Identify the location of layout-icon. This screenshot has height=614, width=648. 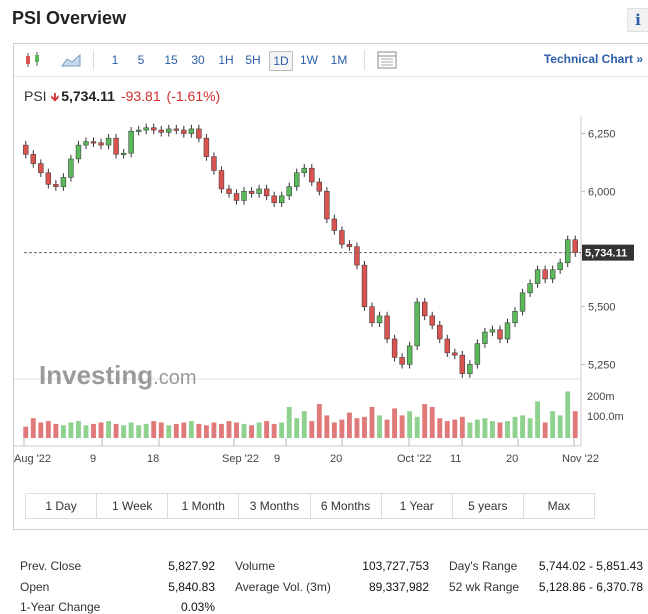
(387, 60).